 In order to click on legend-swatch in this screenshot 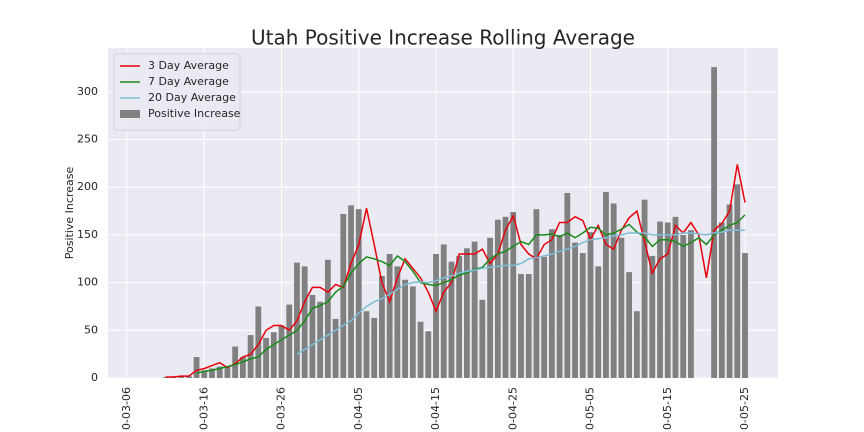, I will do `click(130, 114)`.